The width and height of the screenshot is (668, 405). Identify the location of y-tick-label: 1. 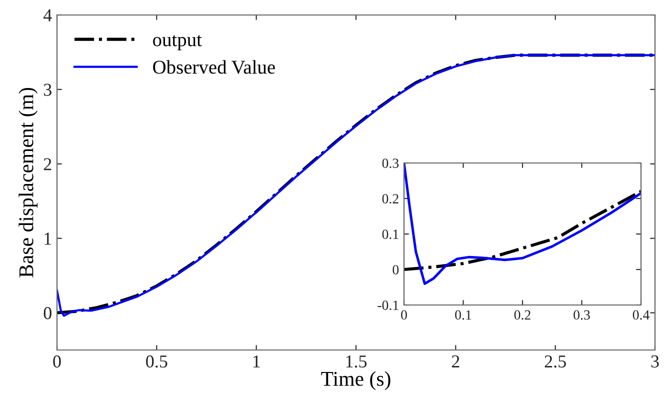
(48, 238).